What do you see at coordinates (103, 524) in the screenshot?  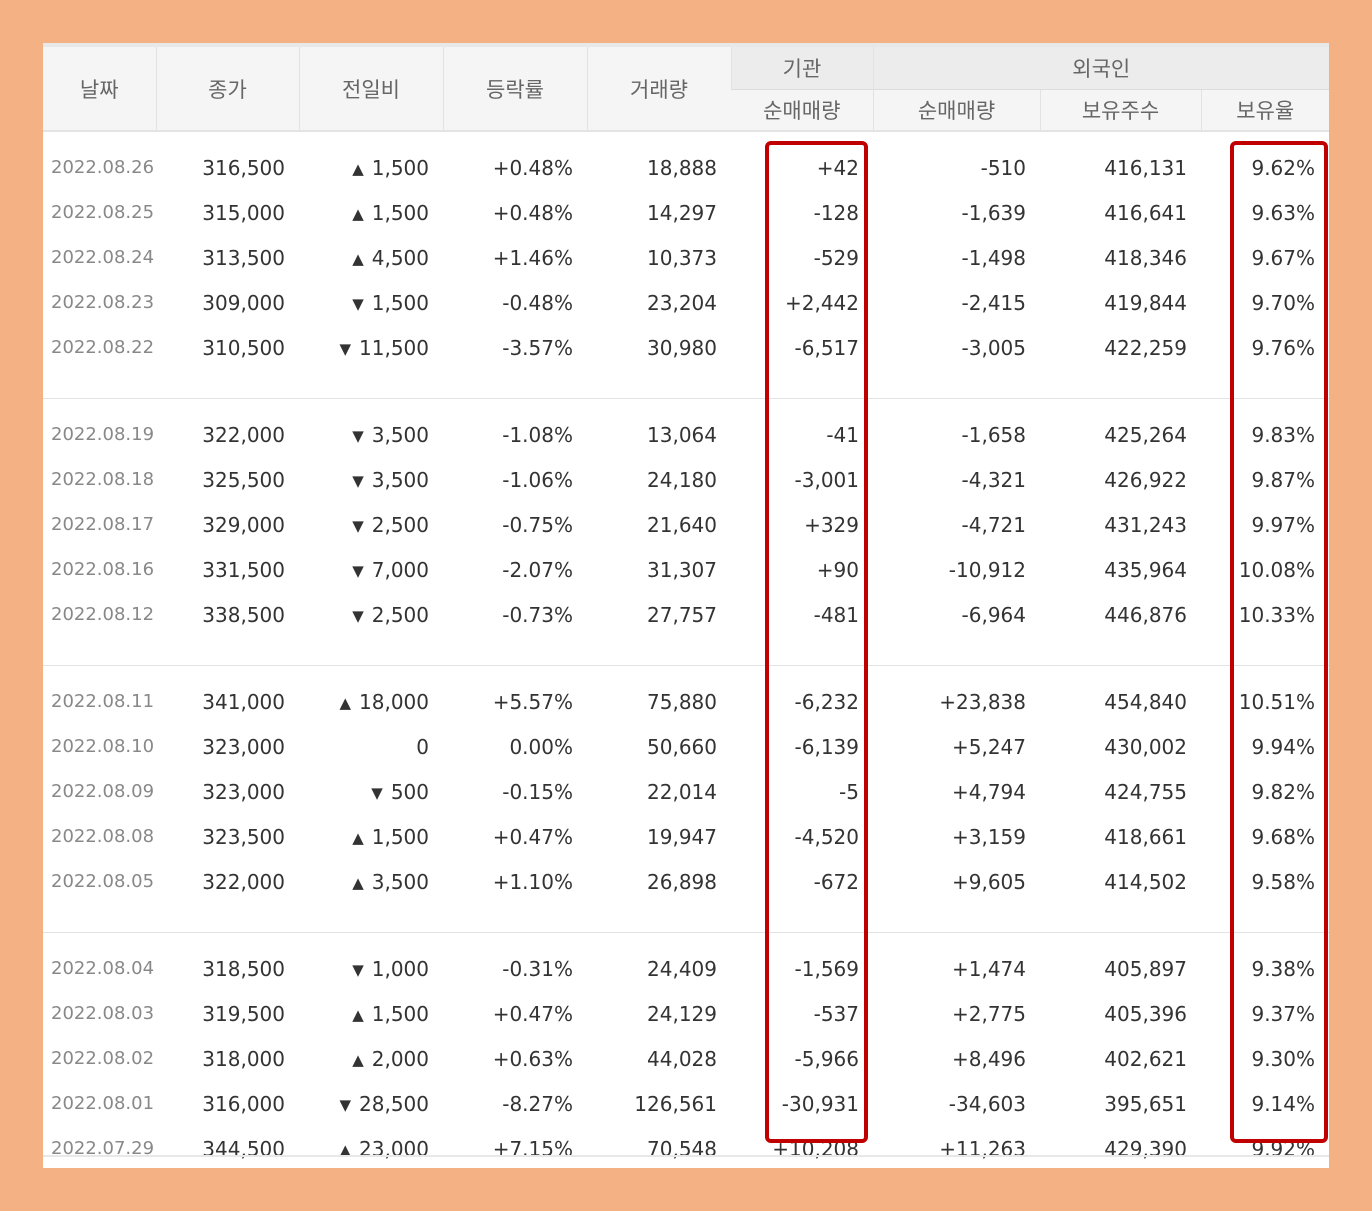 I see `date-cell: 2022.08.17` at bounding box center [103, 524].